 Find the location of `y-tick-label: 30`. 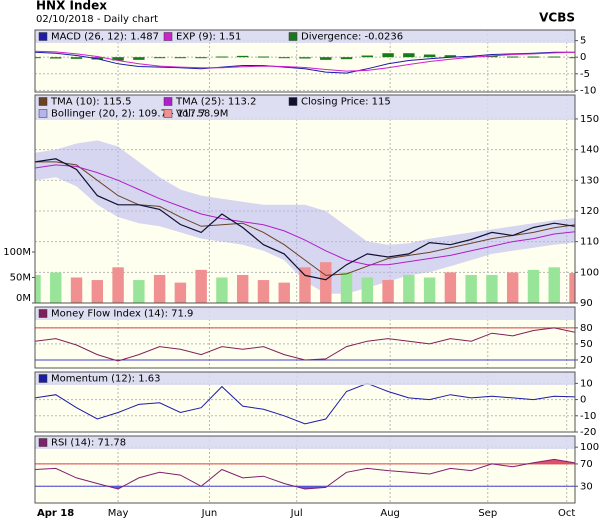

y-tick-label: 30 is located at coordinates (586, 486).